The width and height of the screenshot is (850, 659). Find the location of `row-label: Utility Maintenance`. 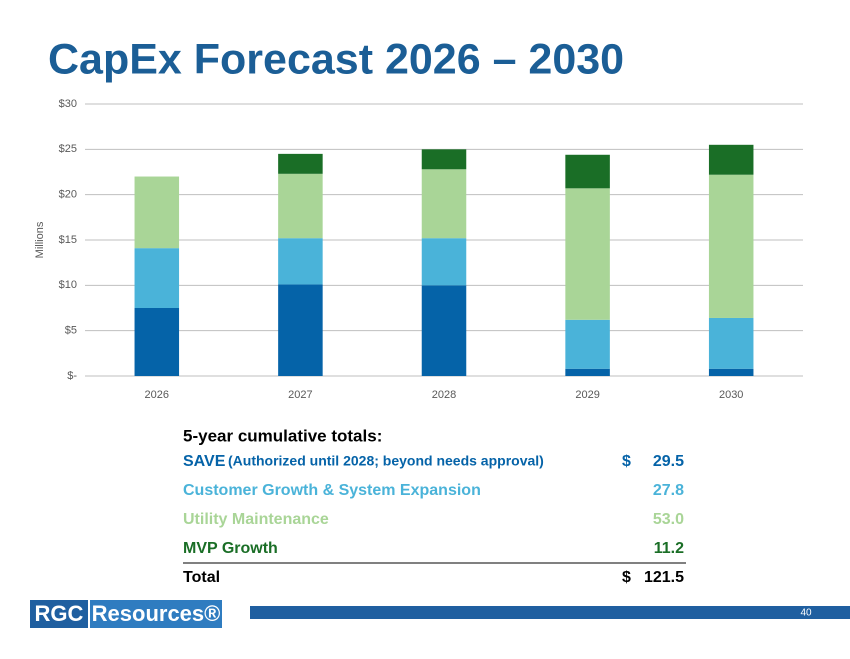

row-label: Utility Maintenance is located at coordinates (256, 519).